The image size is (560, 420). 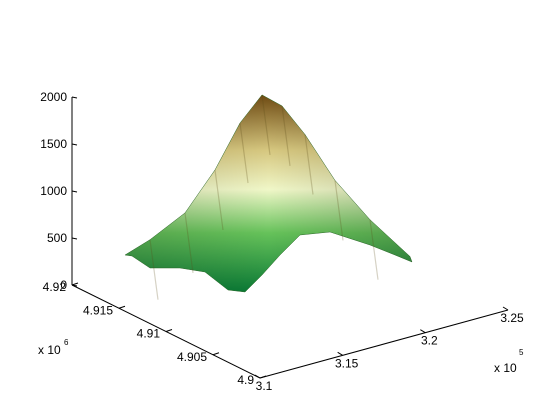 What do you see at coordinates (512, 318) in the screenshot?
I see `x-tick-label: 3.25` at bounding box center [512, 318].